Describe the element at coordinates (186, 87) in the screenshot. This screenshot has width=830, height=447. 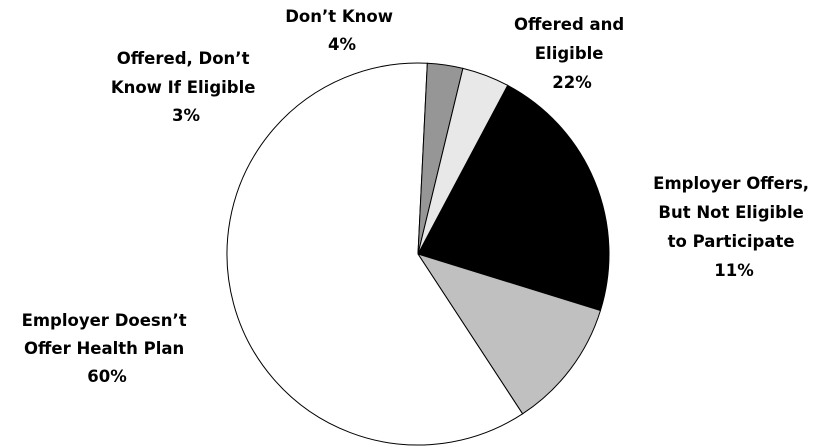
I see `label-offered-dont-know-eligible: Offered, Don’t Know If Eligible 3%` at that location.